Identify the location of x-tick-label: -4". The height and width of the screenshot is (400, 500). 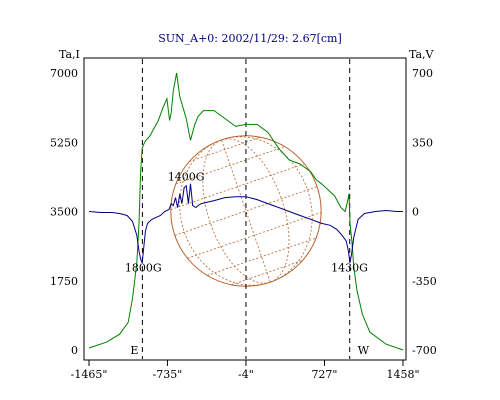
(246, 374).